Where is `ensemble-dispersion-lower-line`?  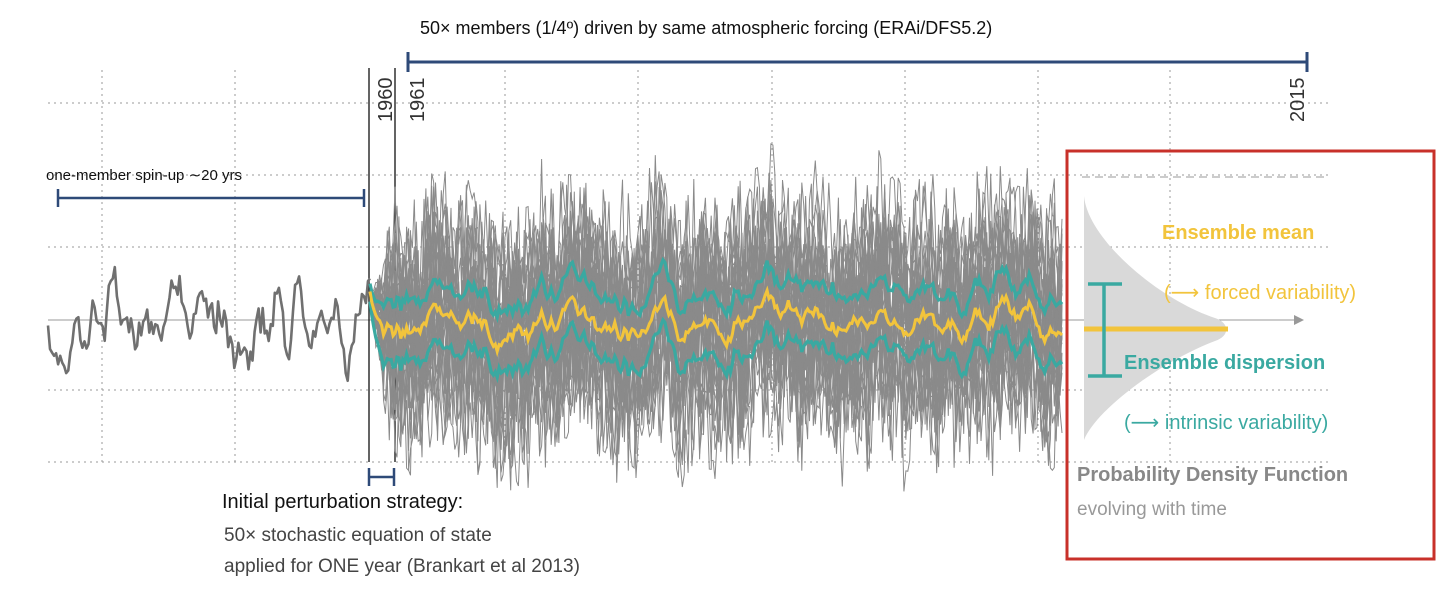
ensemble-dispersion-lower-line is located at coordinates (716, 342).